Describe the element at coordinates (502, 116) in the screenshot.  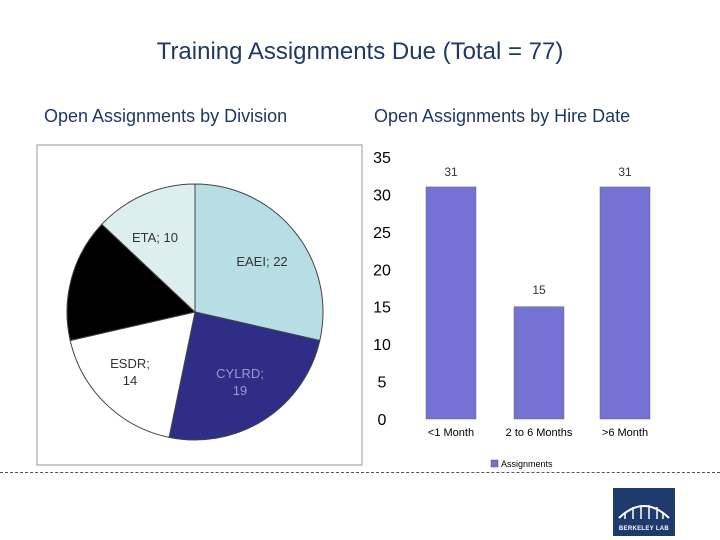
I see `bar-chart-title: Open Assignments by Hire Date` at that location.